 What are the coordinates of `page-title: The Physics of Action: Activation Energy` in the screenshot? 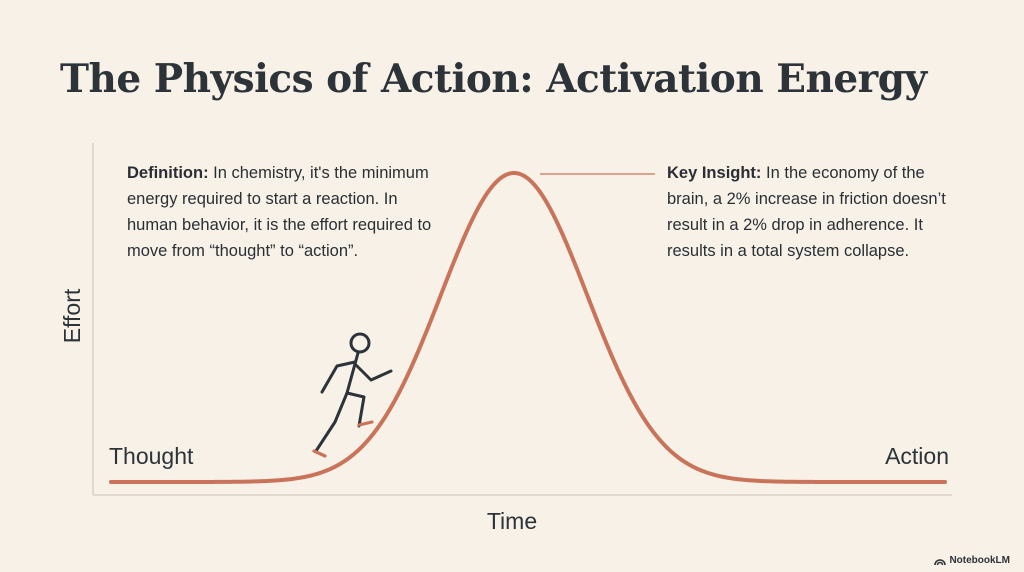 It's located at (493, 79).